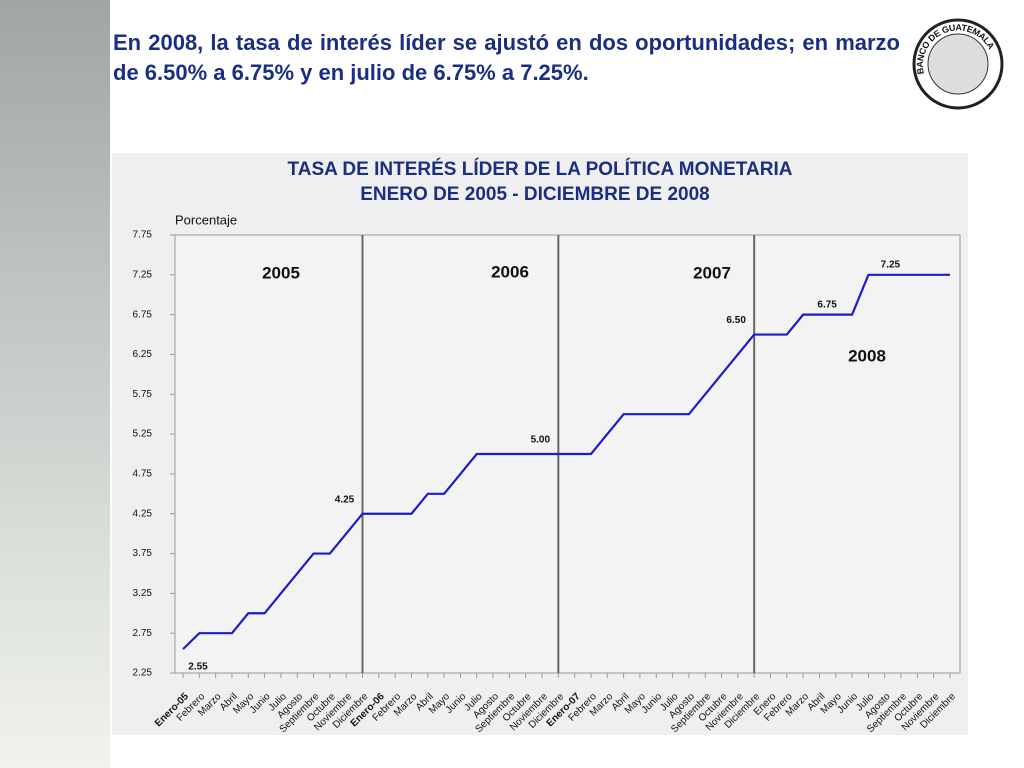 The height and width of the screenshot is (768, 1024). Describe the element at coordinates (143, 673) in the screenshot. I see `y-tick-label: 2.25` at that location.